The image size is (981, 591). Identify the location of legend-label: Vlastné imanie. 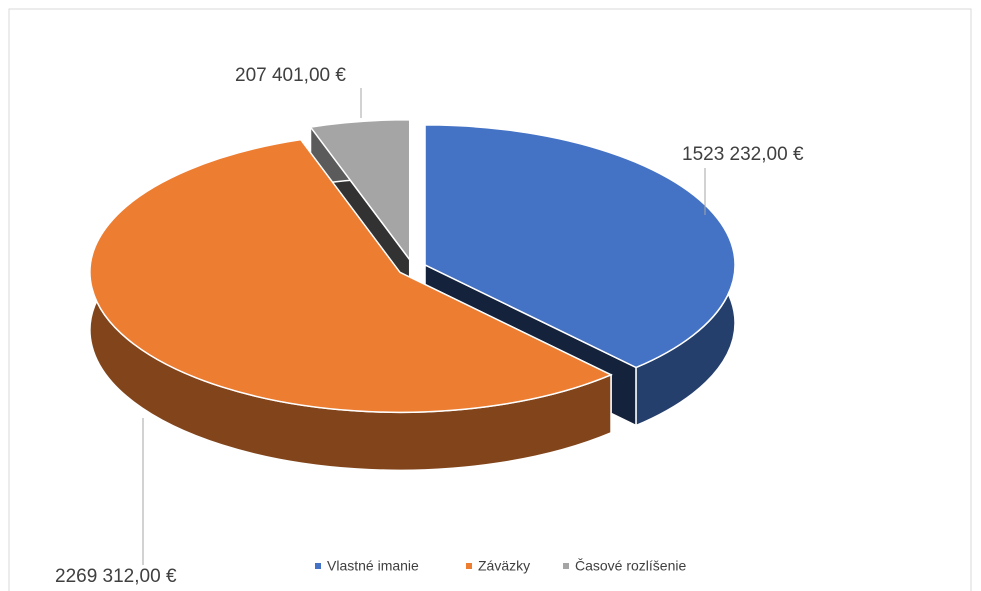
(373, 566).